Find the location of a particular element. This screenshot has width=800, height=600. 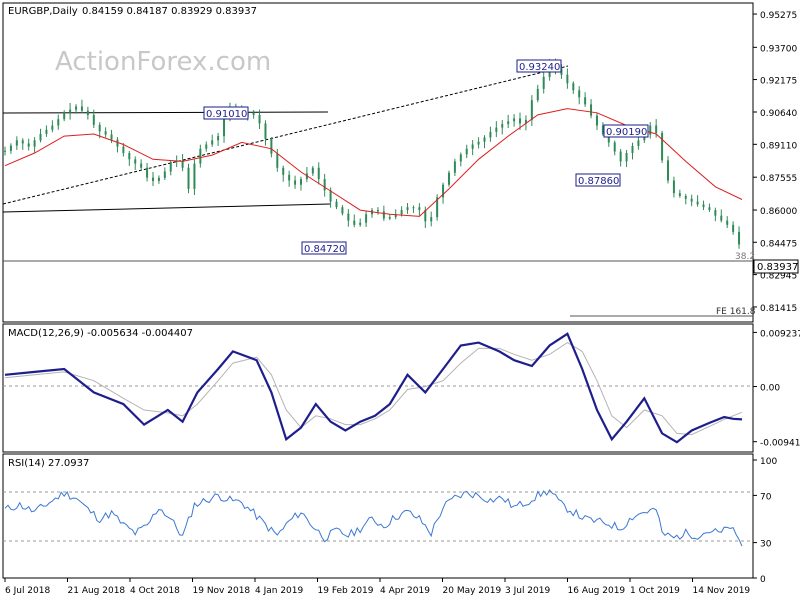

price-tick-label: 0.84475 is located at coordinates (778, 244).